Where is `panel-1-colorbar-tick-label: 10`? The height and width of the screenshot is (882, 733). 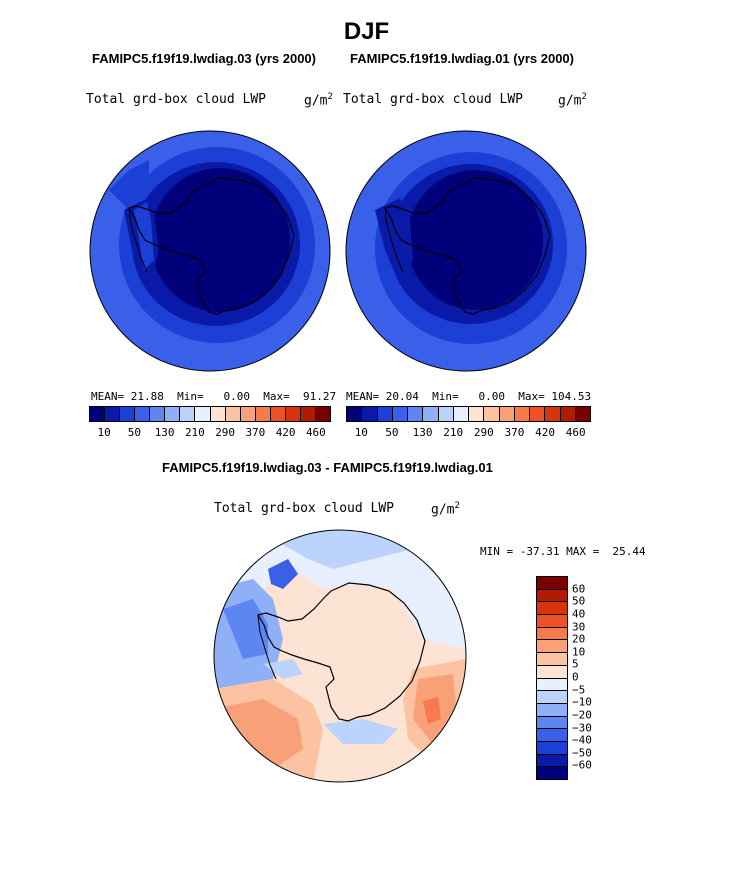 panel-1-colorbar-tick-label: 10 is located at coordinates (104, 432).